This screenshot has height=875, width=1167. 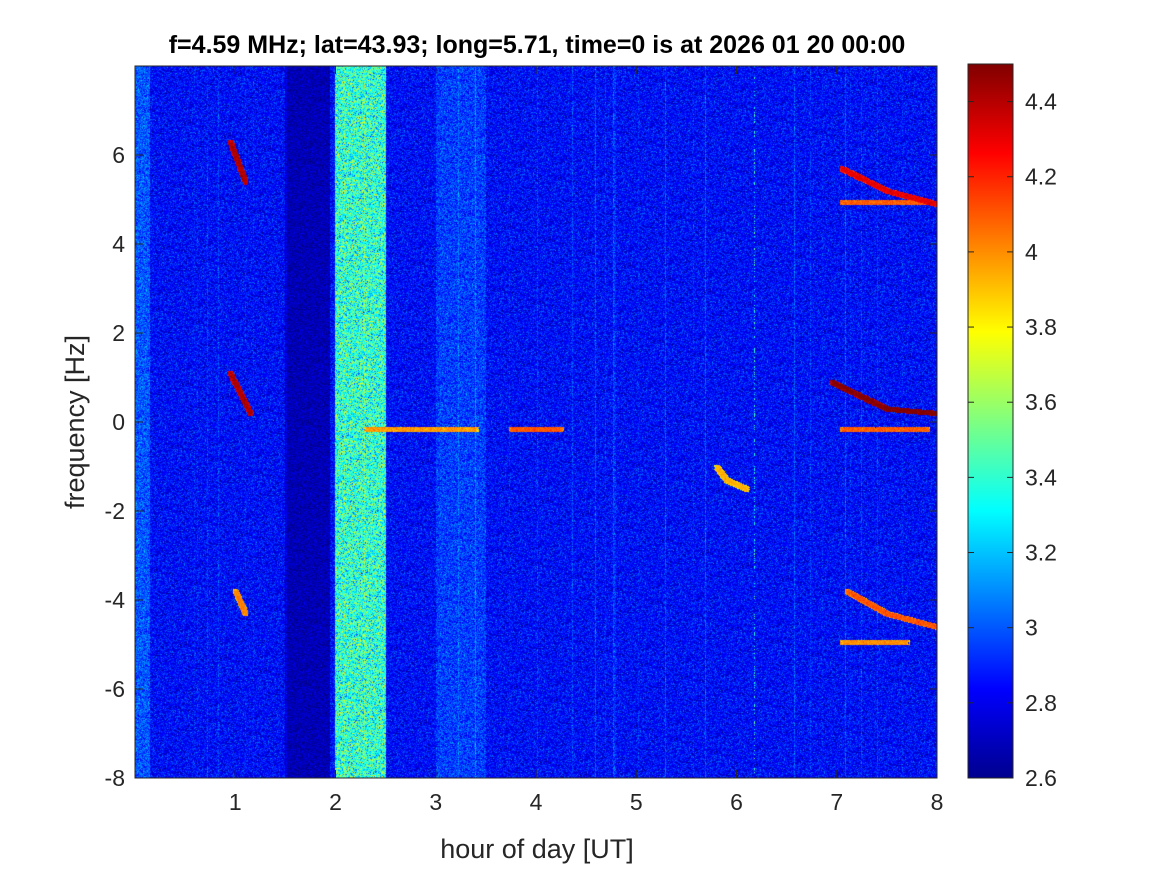 What do you see at coordinates (435, 802) in the screenshot?
I see `x-tick-label: 3` at bounding box center [435, 802].